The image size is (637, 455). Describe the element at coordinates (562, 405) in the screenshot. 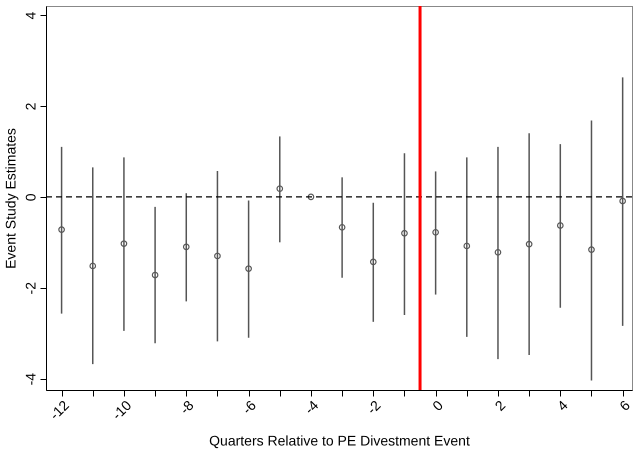

I see `x-tick-label: 4` at that location.